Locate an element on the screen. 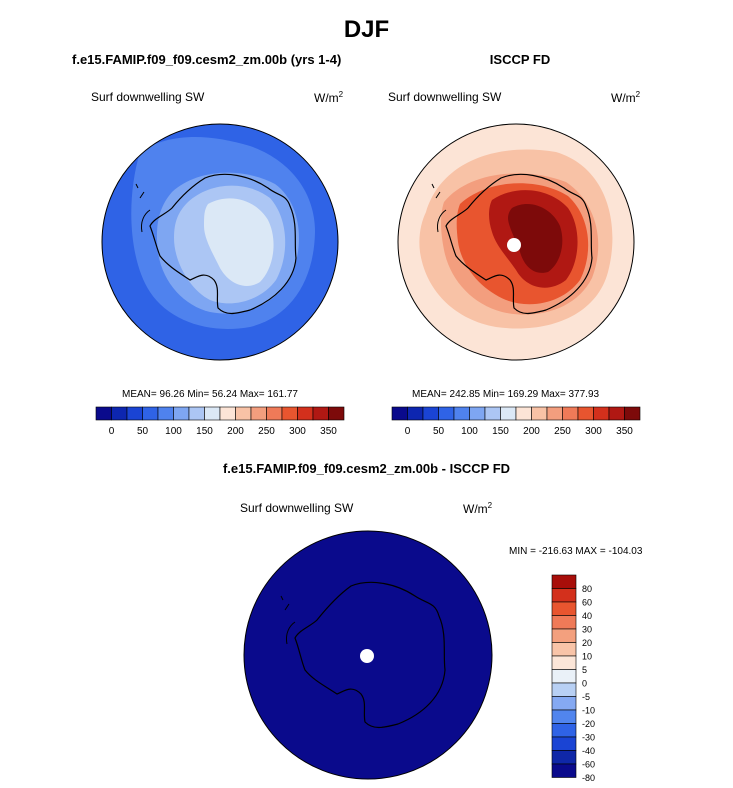 Image resolution: width=733 pixels, height=788 pixels. left-colorbar-tick-label: 50 is located at coordinates (143, 431).